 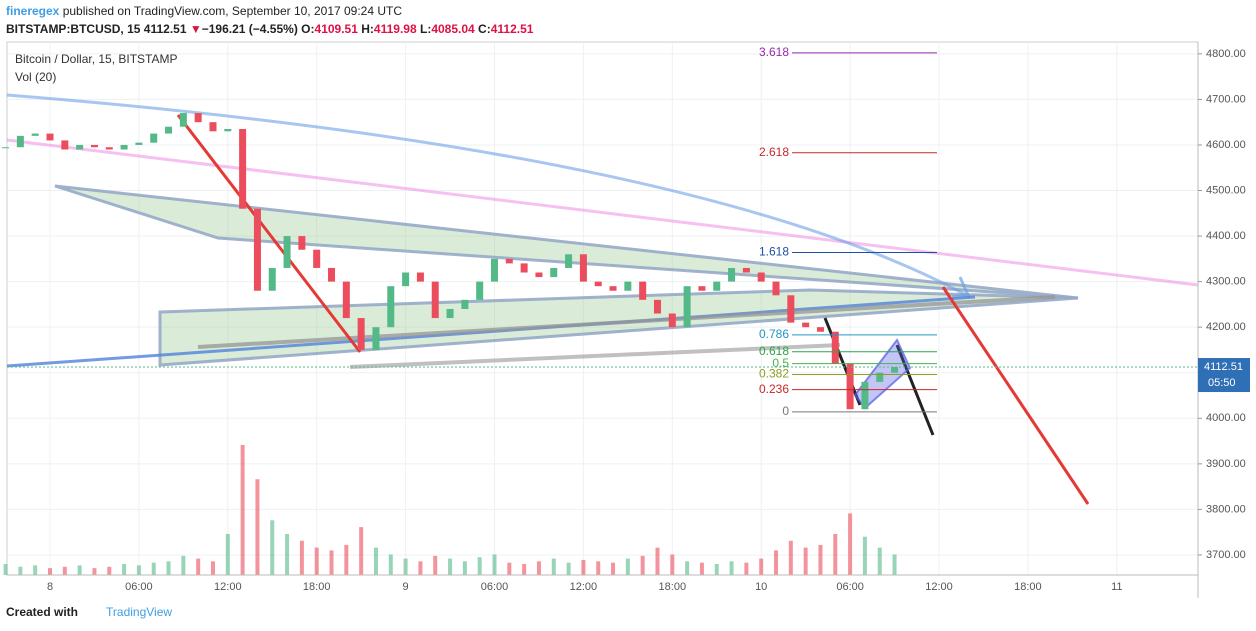 What do you see at coordinates (308, 29) in the screenshot?
I see `o-label: O:` at bounding box center [308, 29].